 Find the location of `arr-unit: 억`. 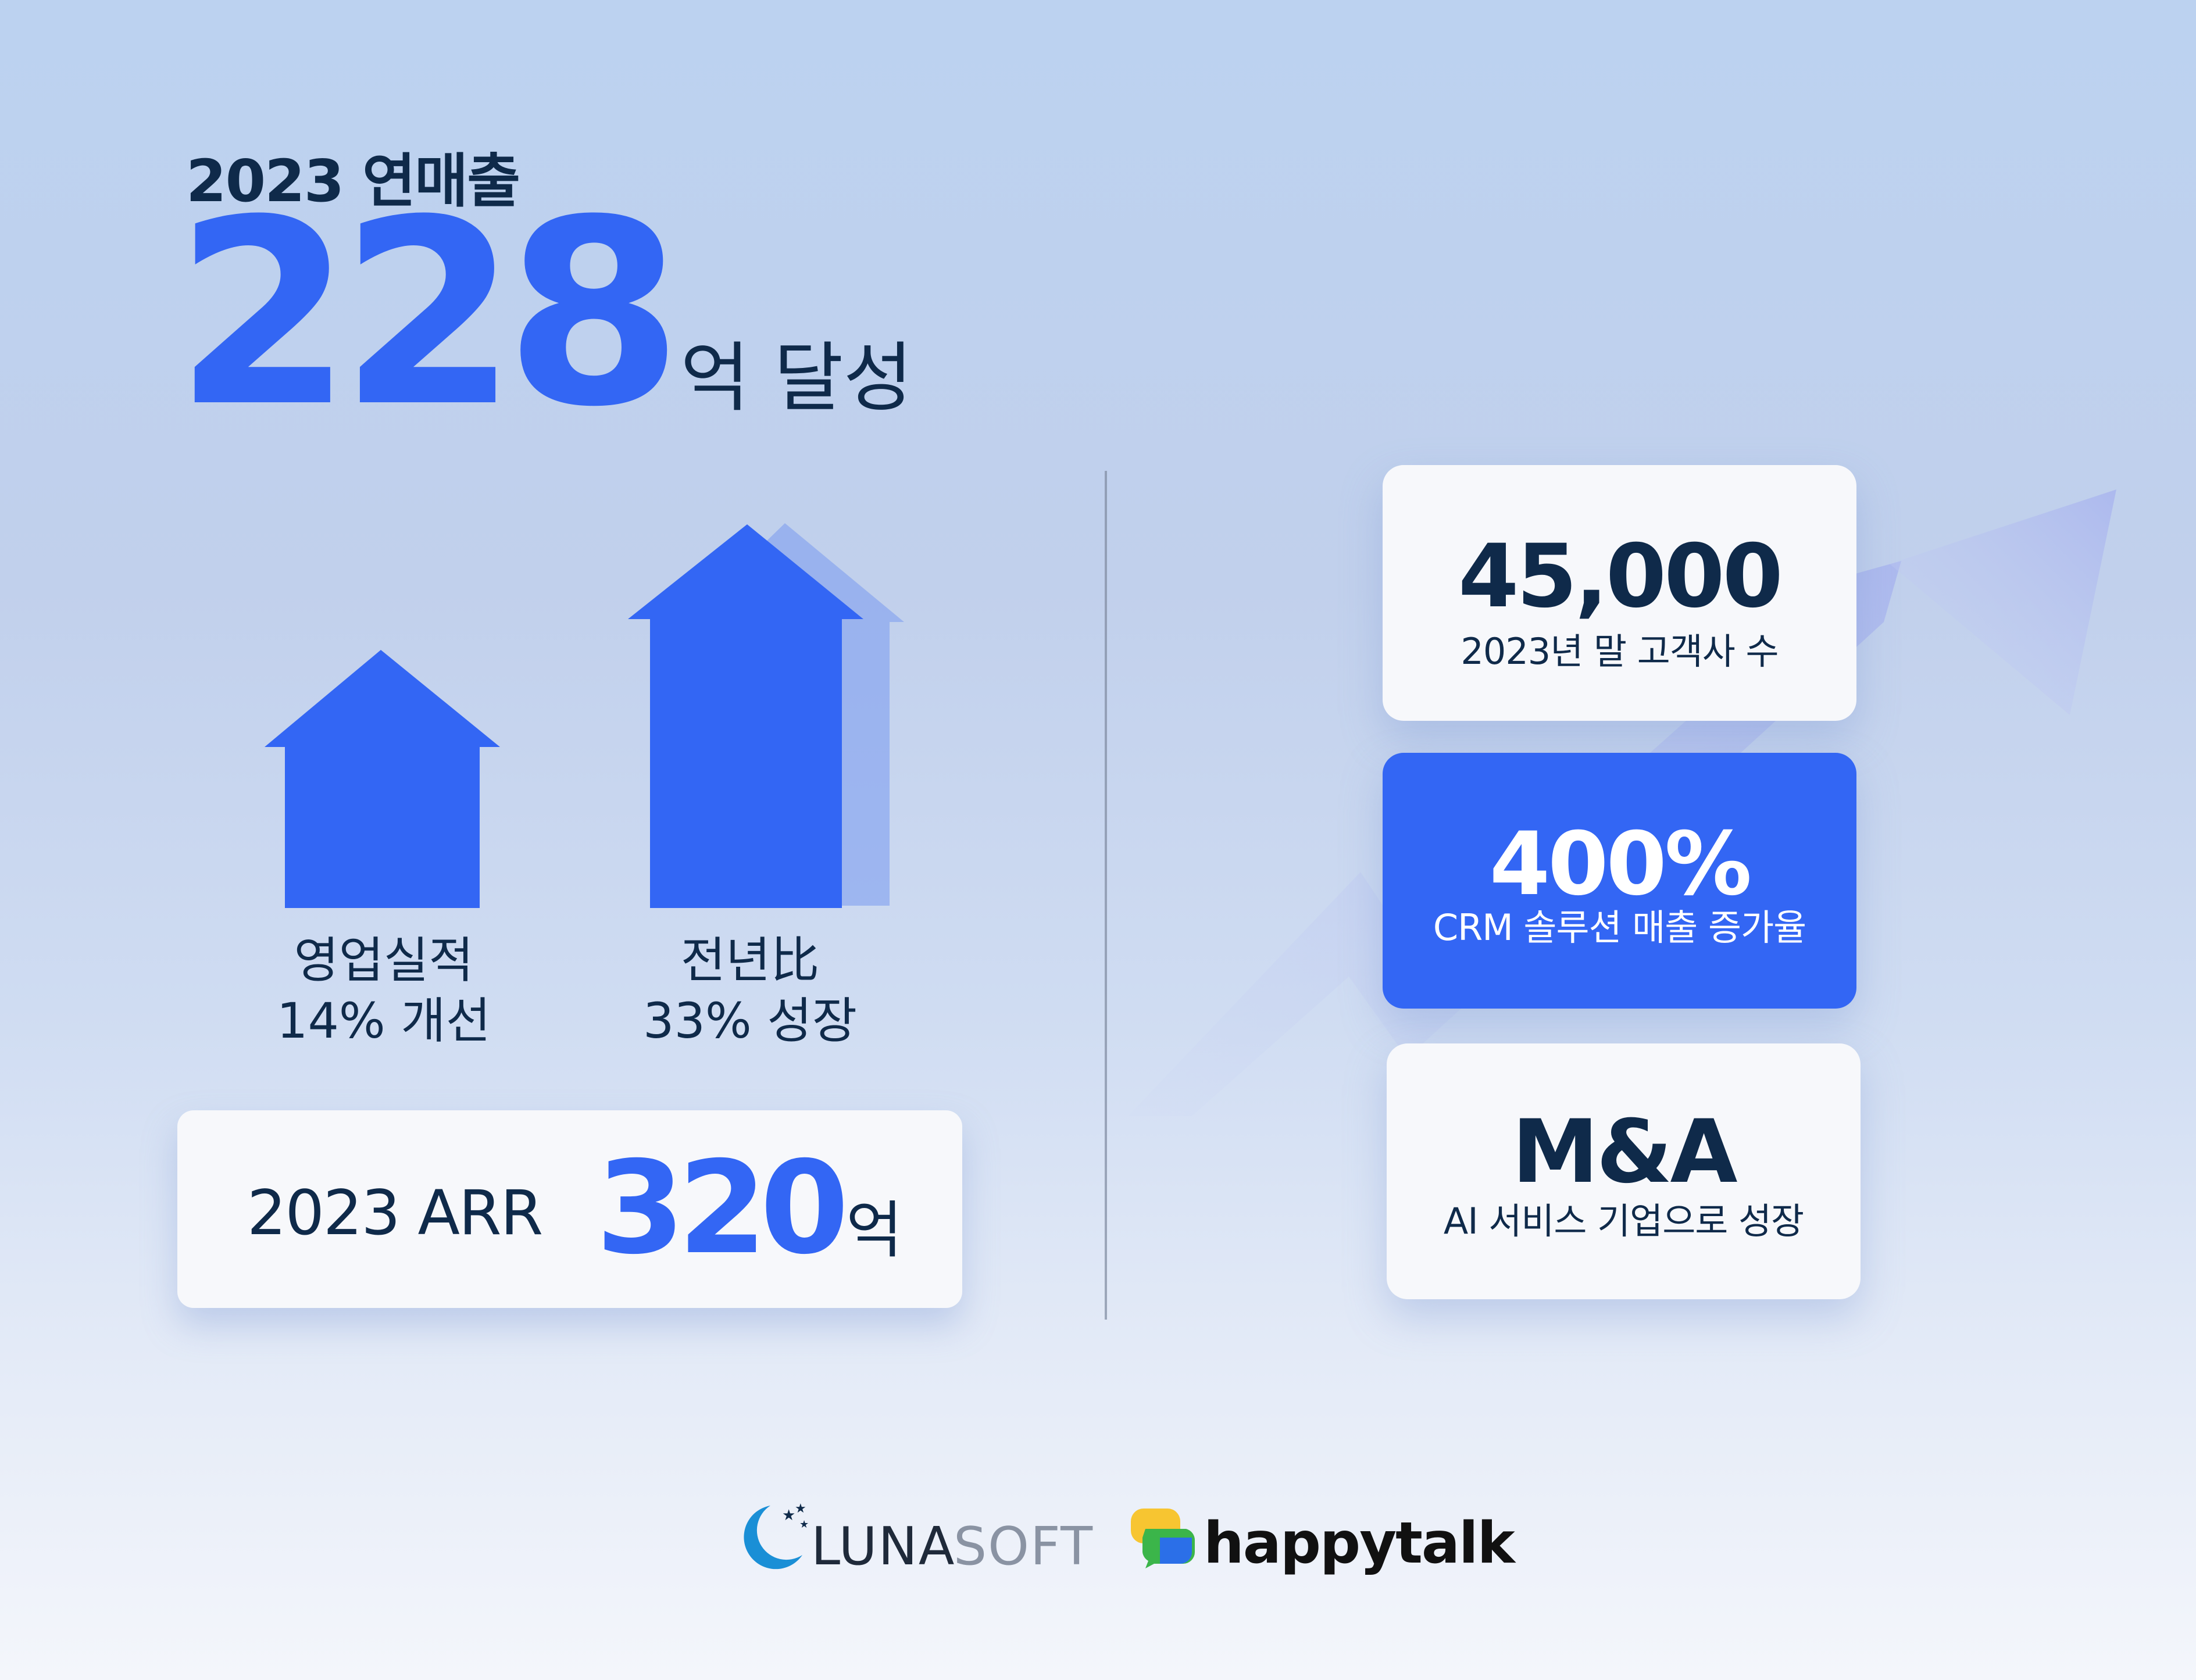

arr-unit: 억 is located at coordinates (875, 1230).